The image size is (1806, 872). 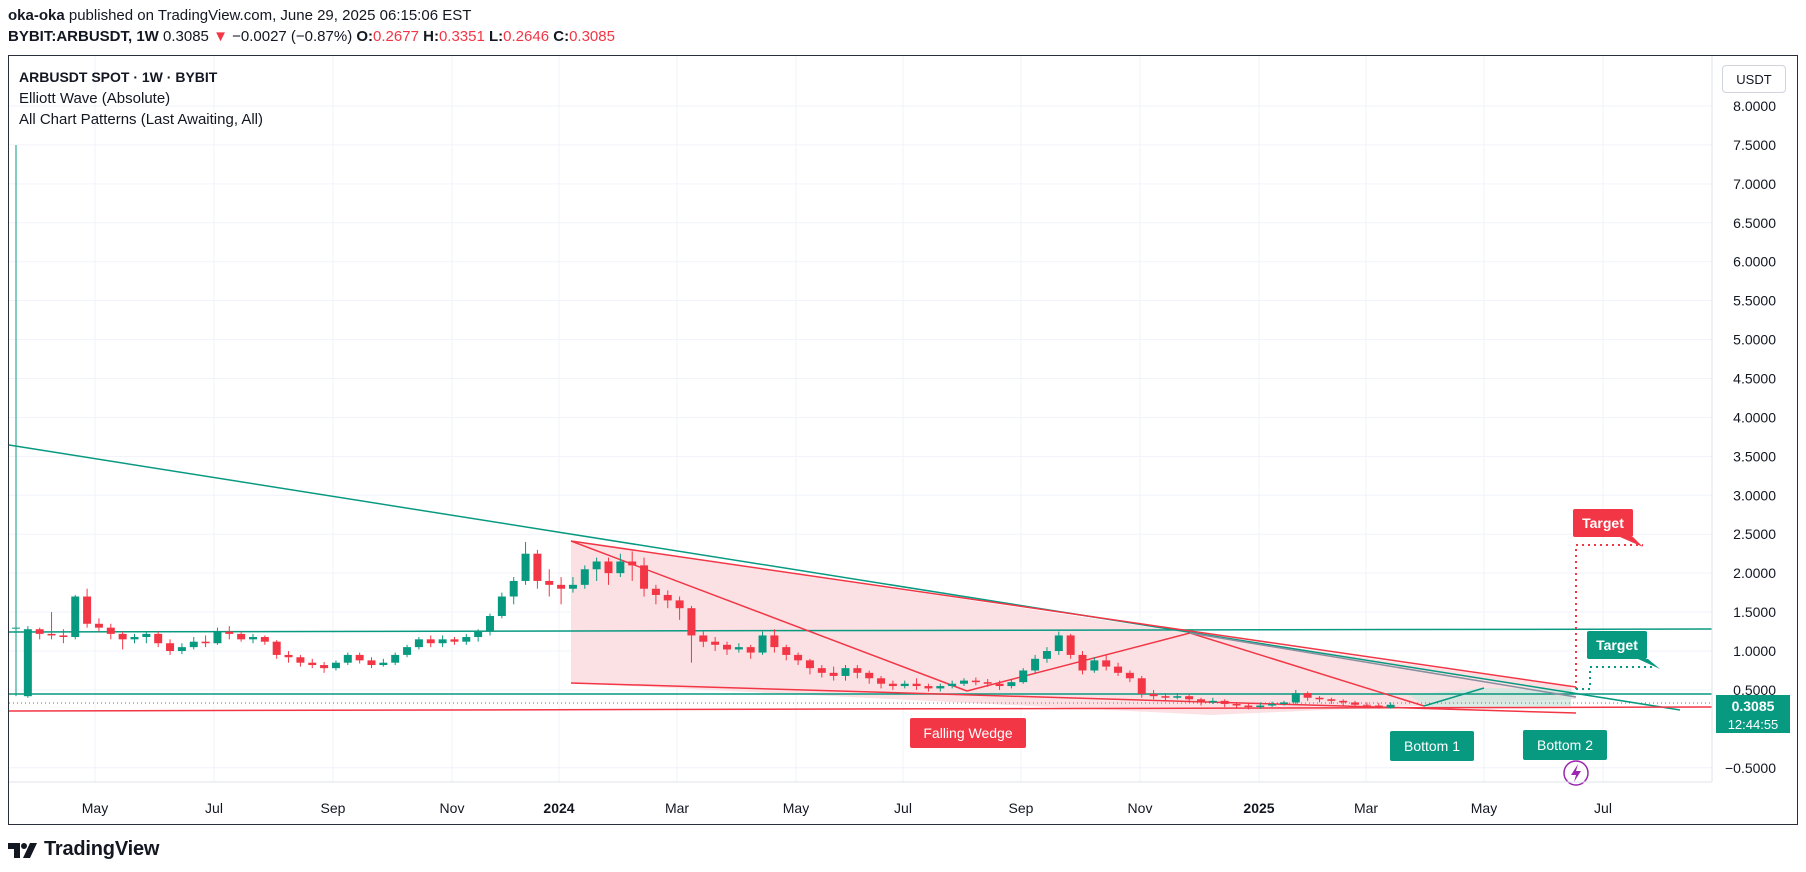 I want to click on falling-wedge-label-bg, so click(x=968, y=733).